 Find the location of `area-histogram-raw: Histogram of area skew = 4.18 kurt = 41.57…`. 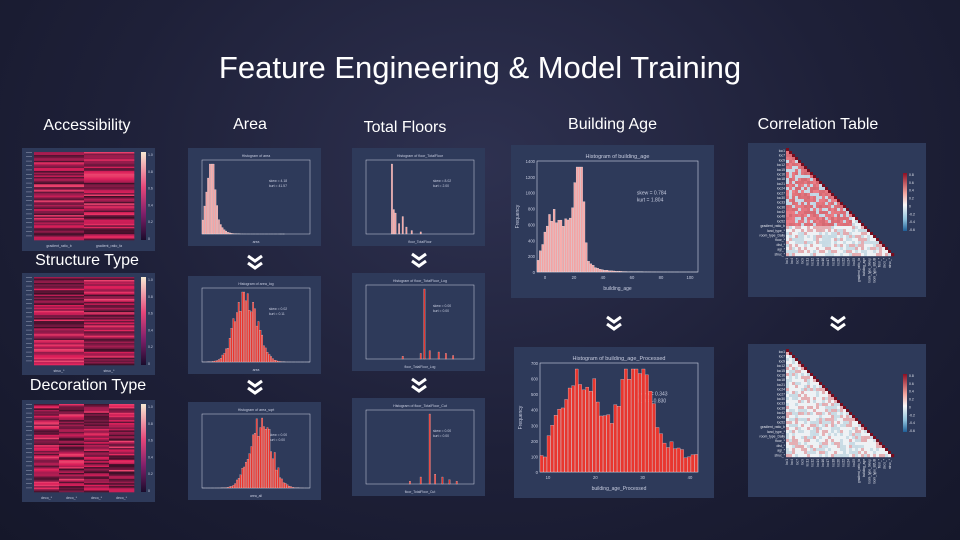

area-histogram-raw: Histogram of area skew = 4.18 kurt = 41.57… is located at coordinates (254, 197).